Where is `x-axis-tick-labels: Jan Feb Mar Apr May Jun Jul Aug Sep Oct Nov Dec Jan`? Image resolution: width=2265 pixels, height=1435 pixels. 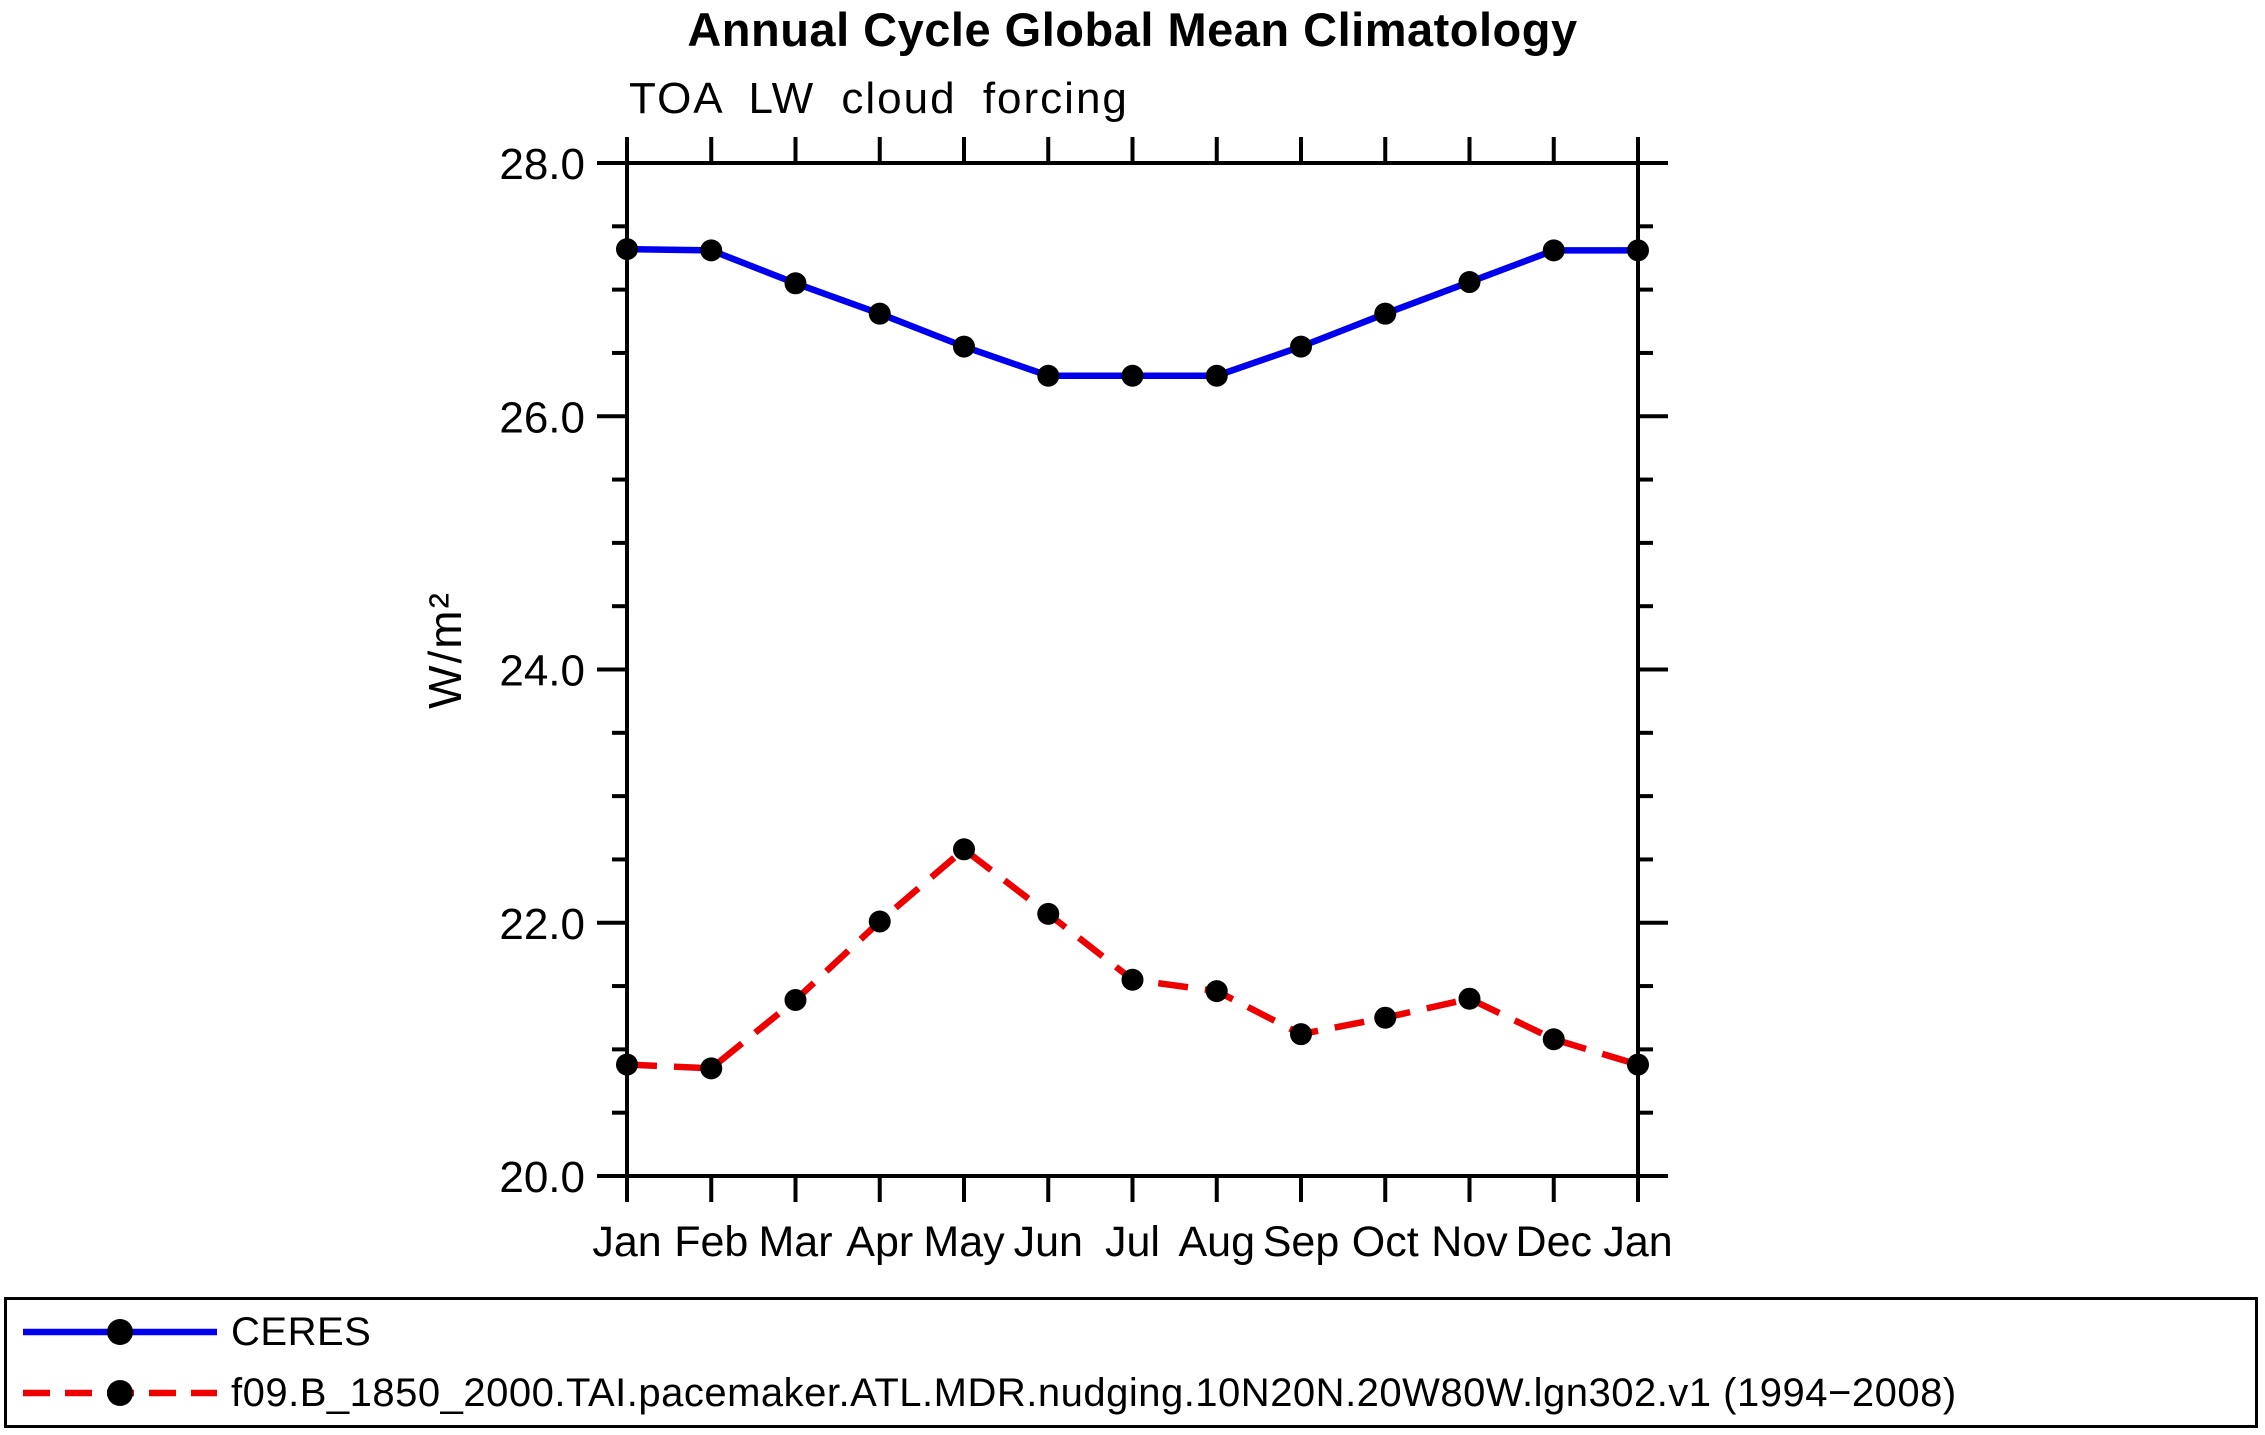
x-axis-tick-labels: Jan Feb Mar Apr May Jun Jul Aug Sep Oct Nov Dec Jan is located at coordinates (1132, 1242).